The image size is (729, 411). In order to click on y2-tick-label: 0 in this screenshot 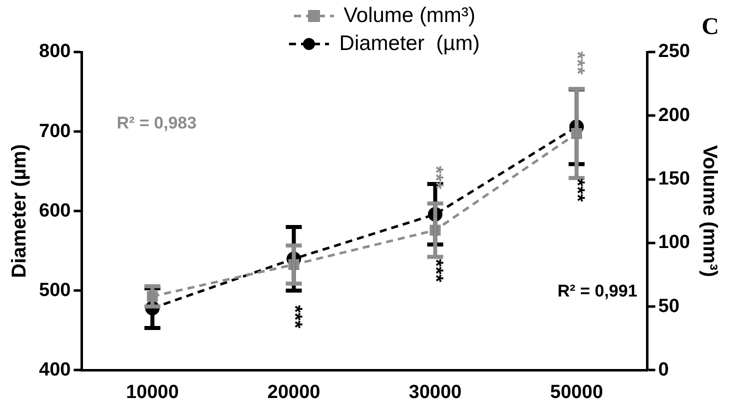, I will do `click(663, 369)`.